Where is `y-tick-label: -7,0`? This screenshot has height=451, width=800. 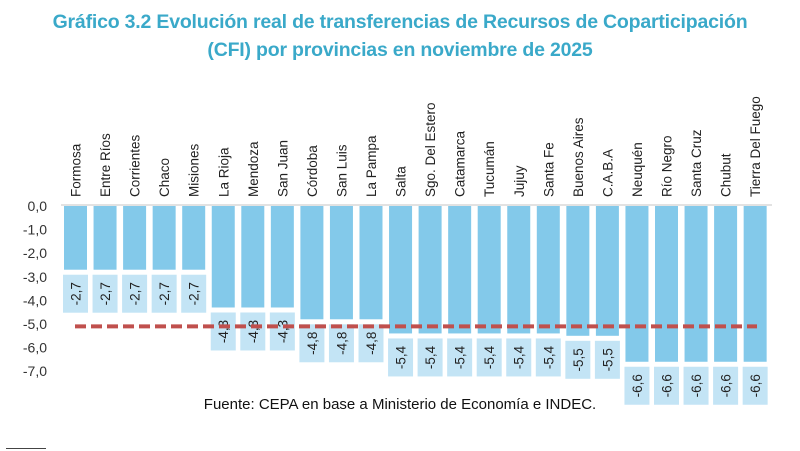 y-tick-label: -7,0 is located at coordinates (35, 371).